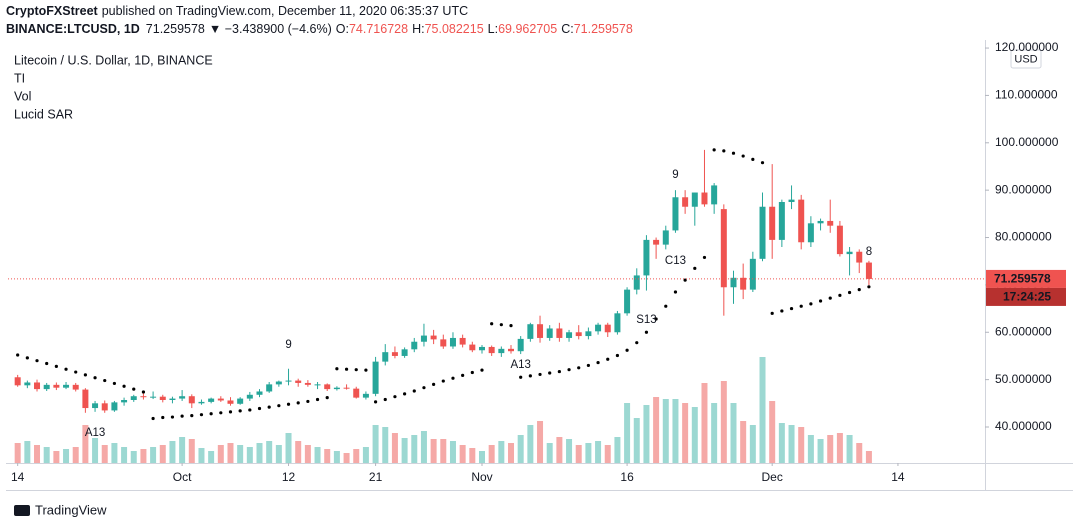 This screenshot has height=529, width=1073. Describe the element at coordinates (71, 509) in the screenshot. I see `brand: TradingView` at that location.